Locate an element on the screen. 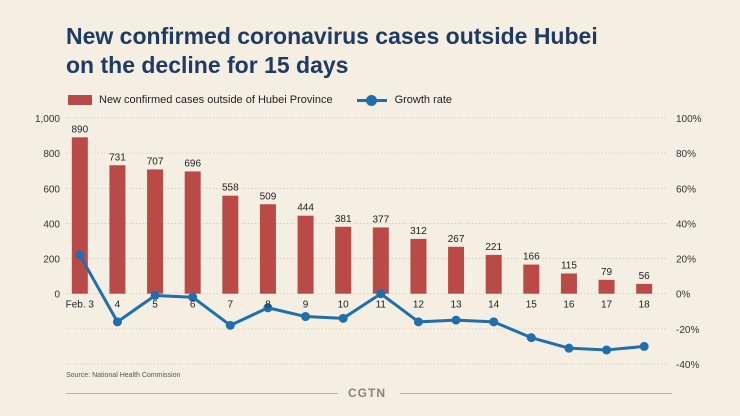 This screenshot has width=740, height=416. x-tick-label: 10 is located at coordinates (344, 305).